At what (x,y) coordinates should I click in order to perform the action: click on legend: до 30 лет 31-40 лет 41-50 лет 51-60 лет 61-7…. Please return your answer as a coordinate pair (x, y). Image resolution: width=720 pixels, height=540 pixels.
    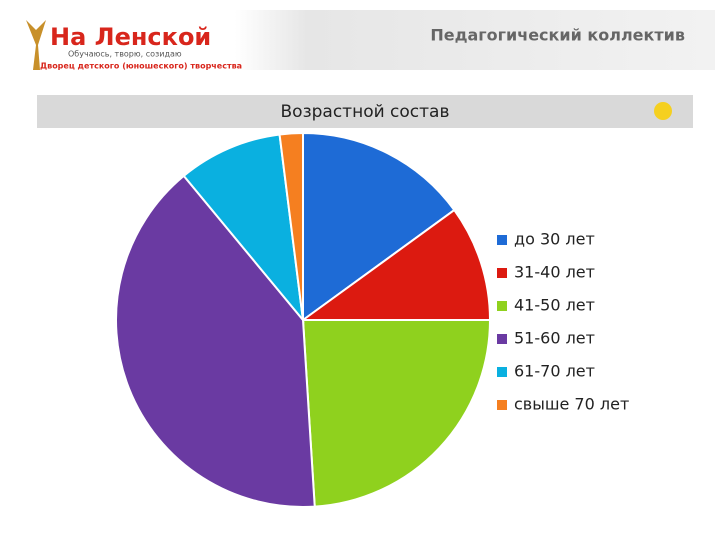
    Looking at the image, I should click on (563, 322).